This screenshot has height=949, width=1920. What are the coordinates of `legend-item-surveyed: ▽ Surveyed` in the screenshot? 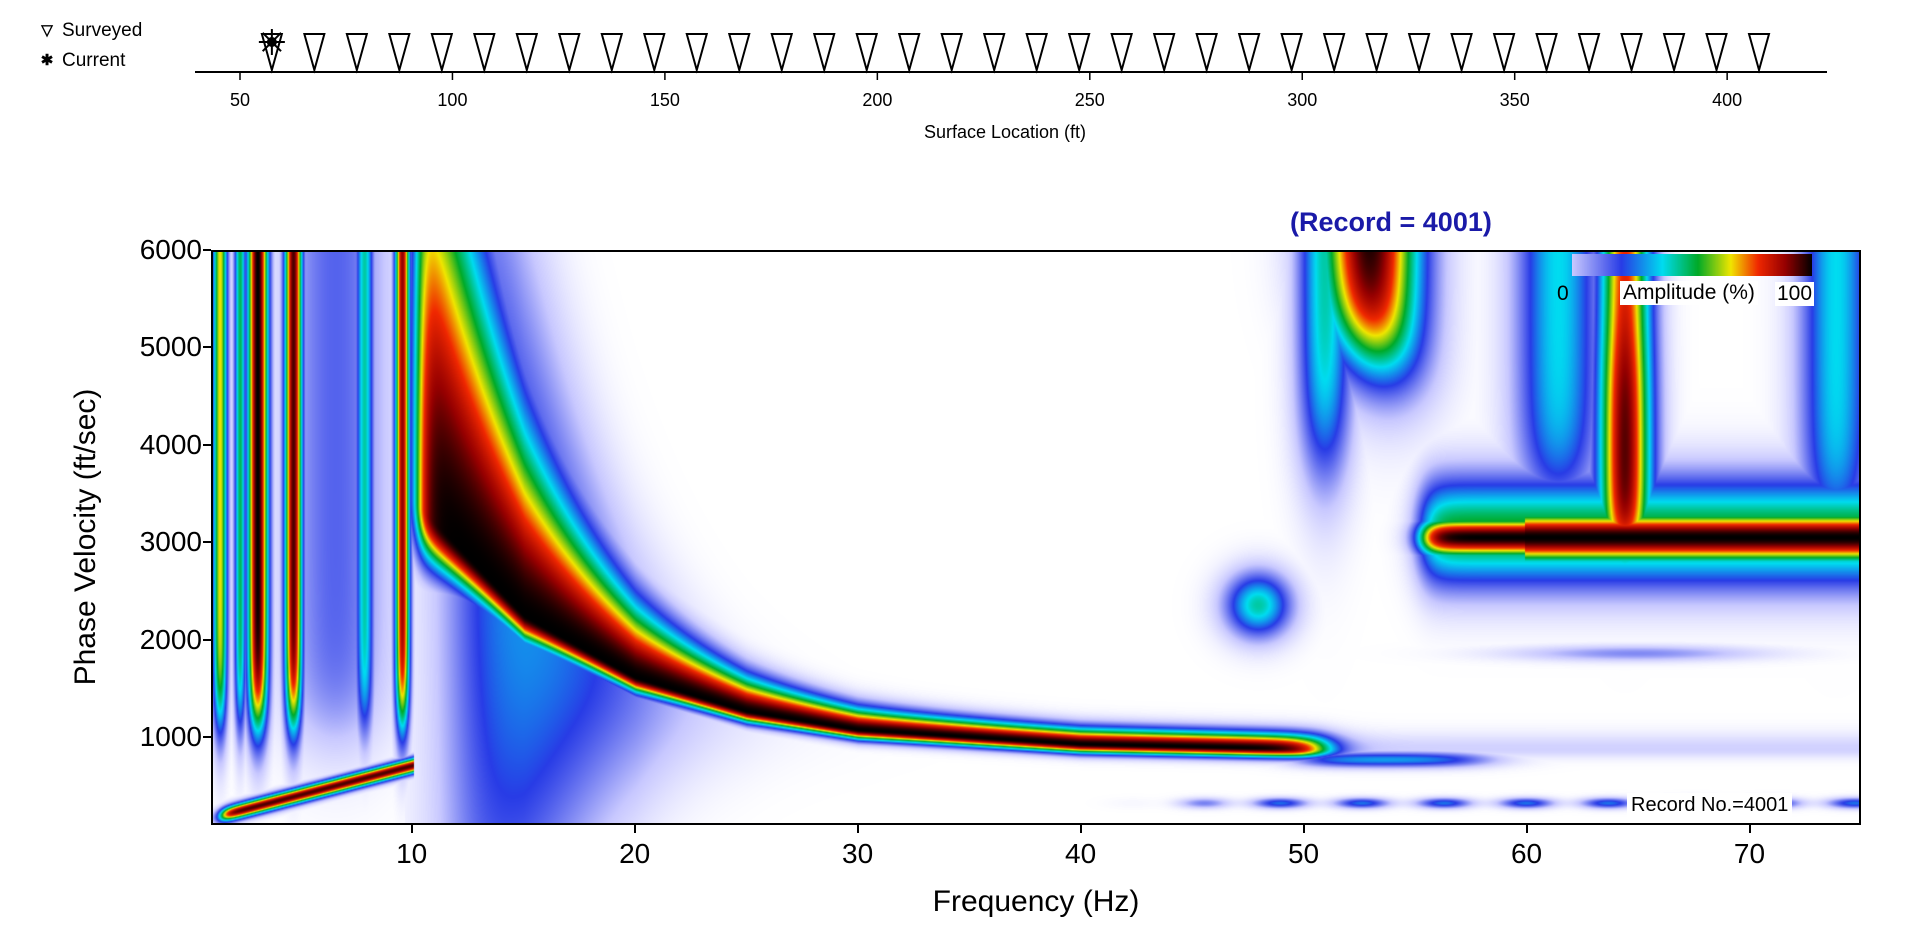 It's located at (91, 31).